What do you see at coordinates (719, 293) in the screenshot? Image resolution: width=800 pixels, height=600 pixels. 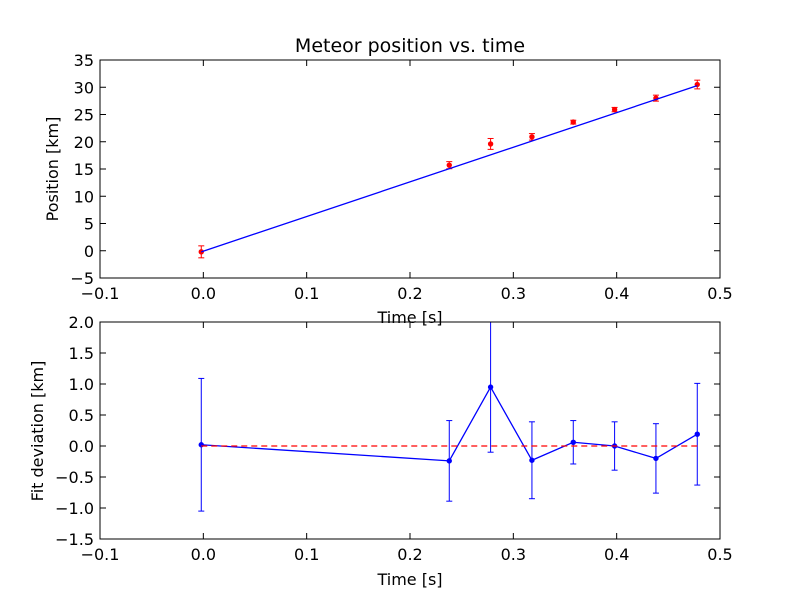 I see `x-tick-label-top: 0.5` at bounding box center [719, 293].